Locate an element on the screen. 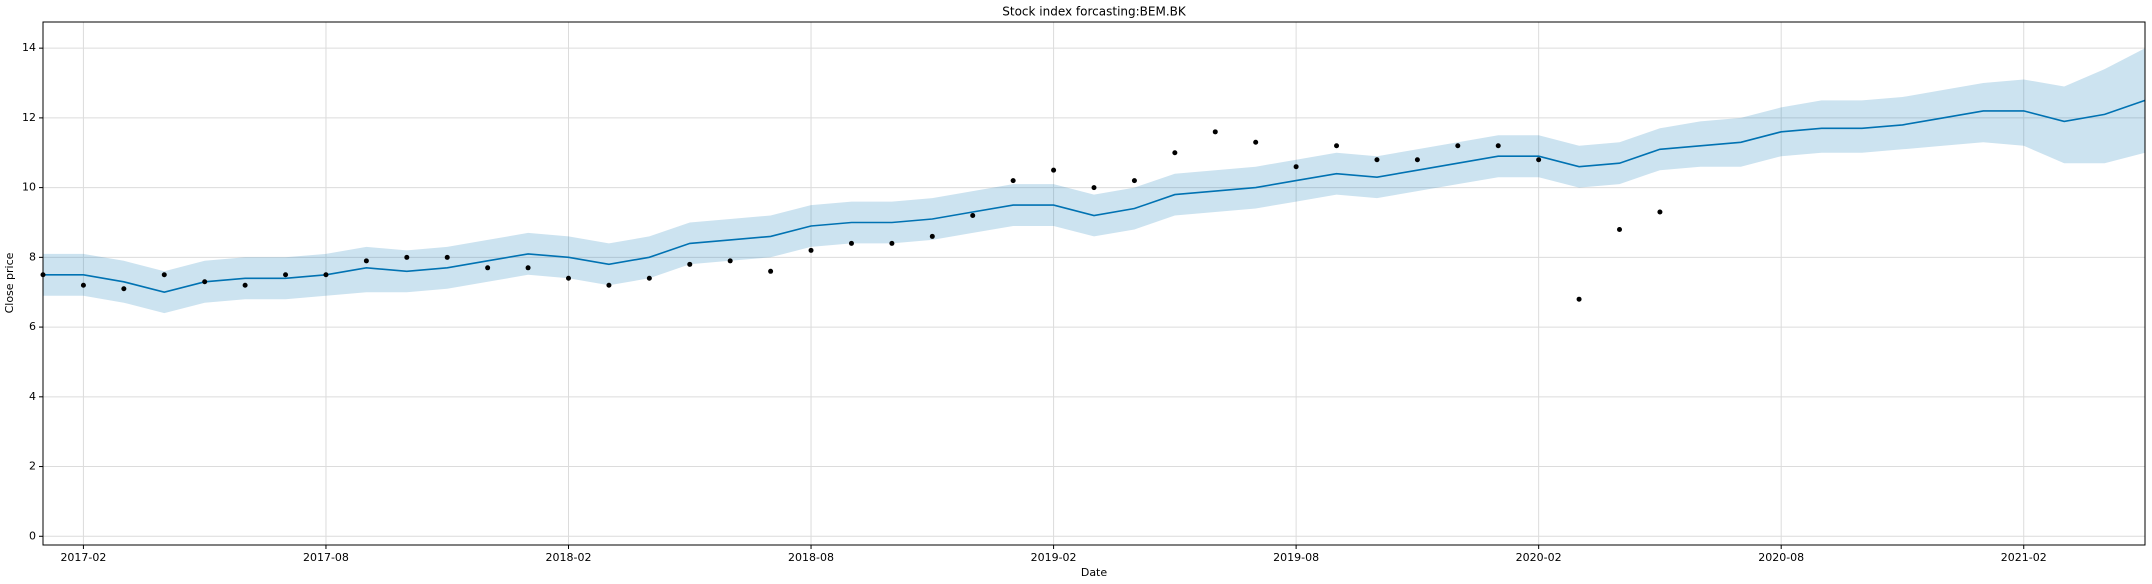  y-tick-label: 6 is located at coordinates (32, 326).